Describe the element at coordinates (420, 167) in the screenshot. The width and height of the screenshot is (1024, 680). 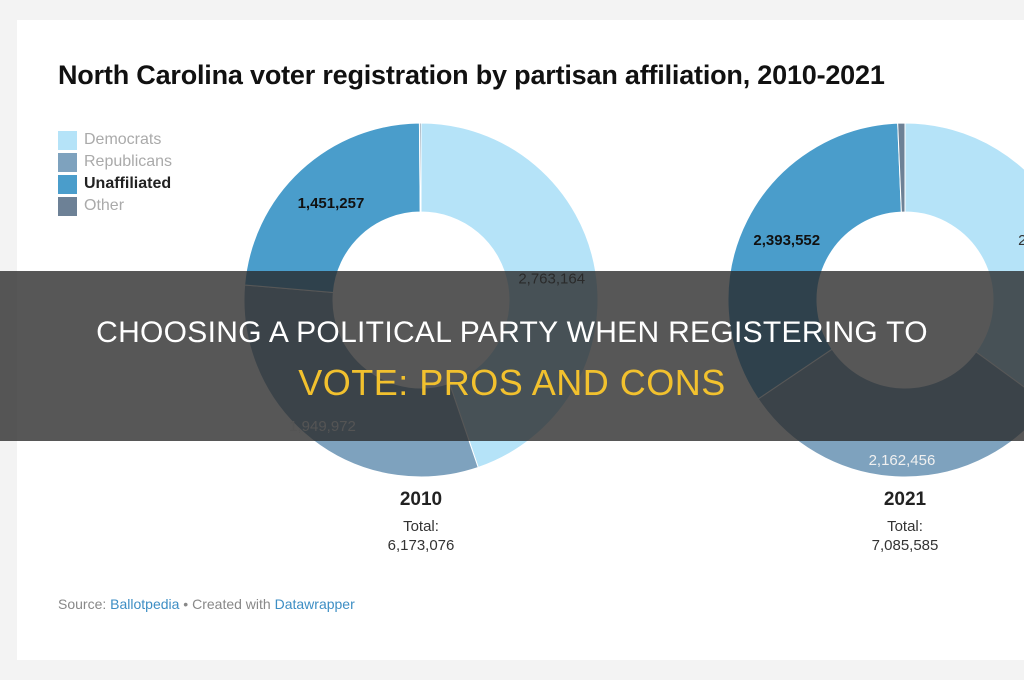
I see `slice-2010-other` at that location.